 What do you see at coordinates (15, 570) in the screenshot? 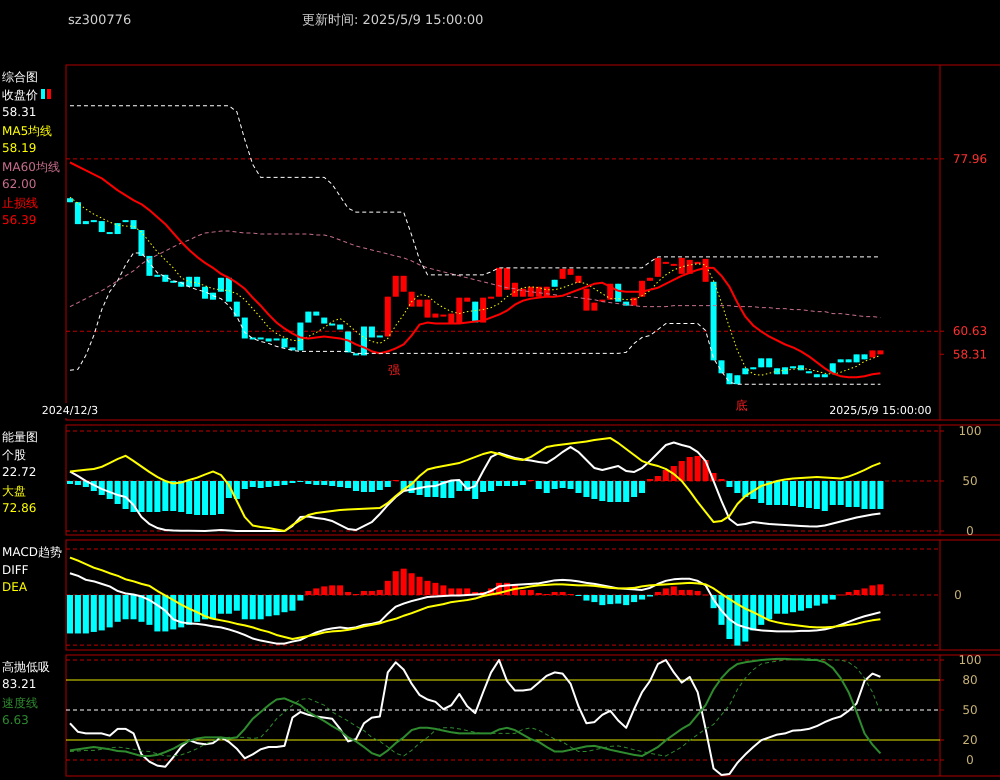
I see `text: DIFF` at bounding box center [15, 570].